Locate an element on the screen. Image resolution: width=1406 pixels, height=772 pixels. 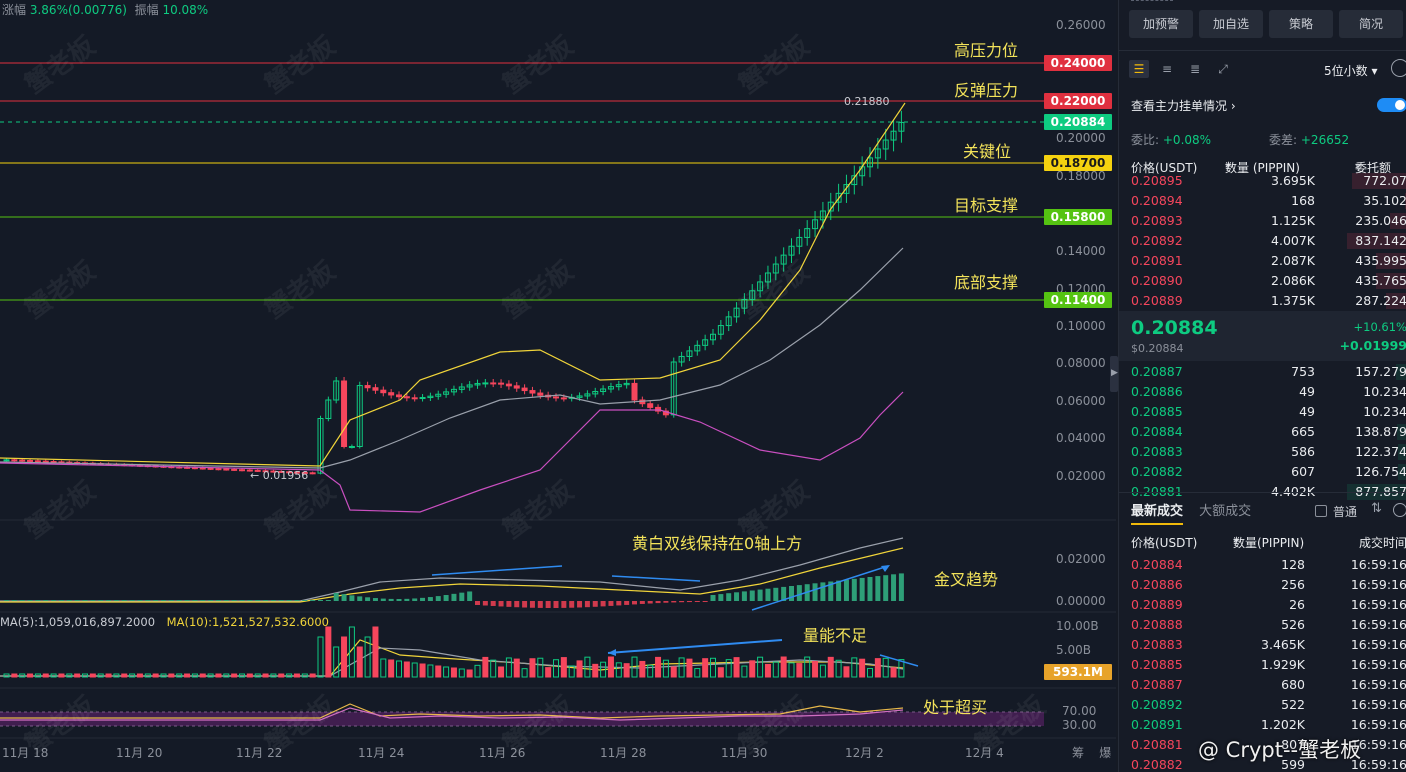
ask-row: 0.20895 3.695K 772.07 is located at coordinates (1262, 181).